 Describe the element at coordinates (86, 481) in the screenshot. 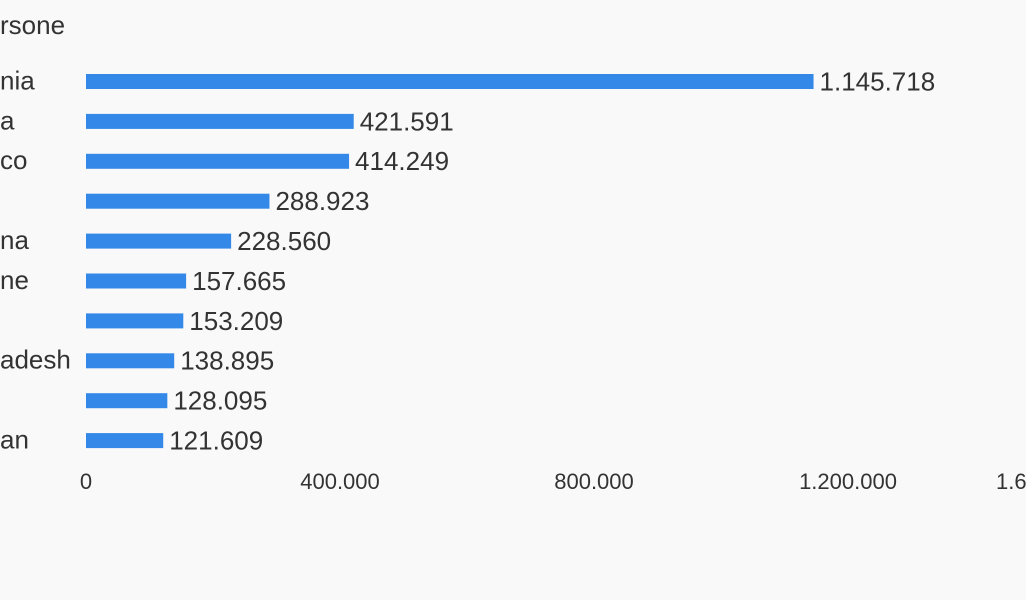

I see `x-tick-label: 0` at that location.